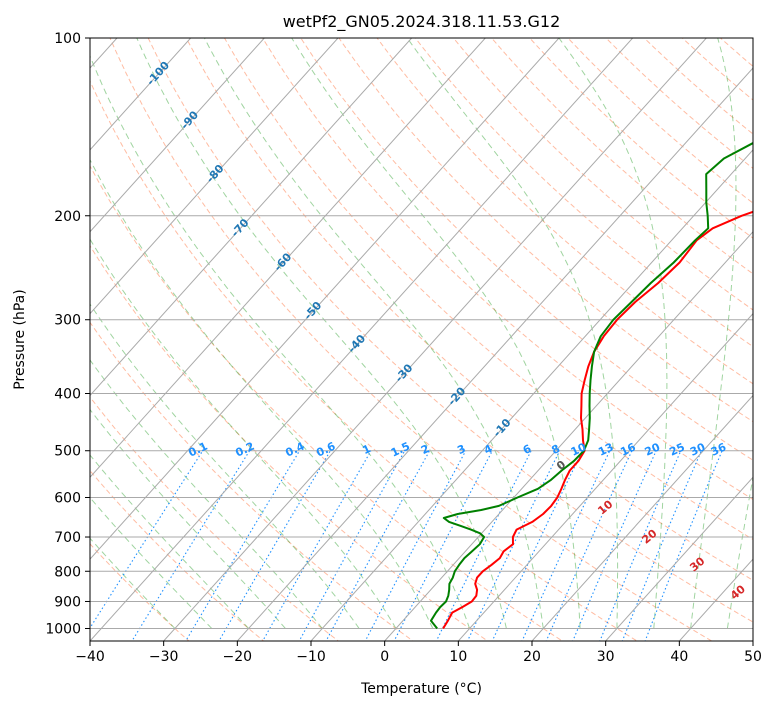 Image resolution: width=775 pixels, height=712 pixels. What do you see at coordinates (679, 657) in the screenshot?
I see `x-tick-label: 40` at bounding box center [679, 657].